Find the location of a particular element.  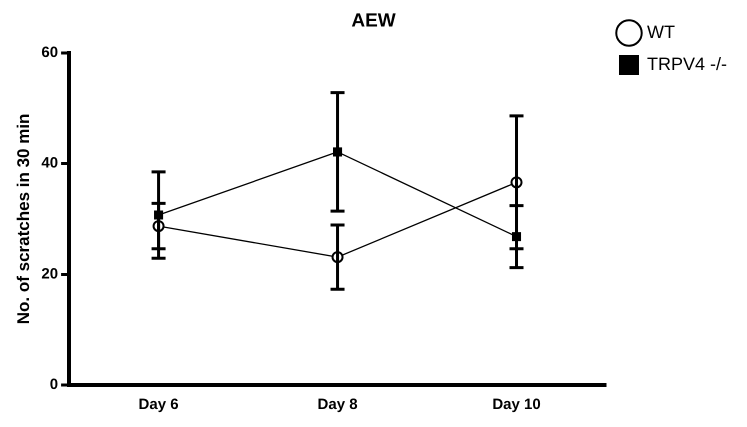

chart-title: AEW is located at coordinates (373, 21).